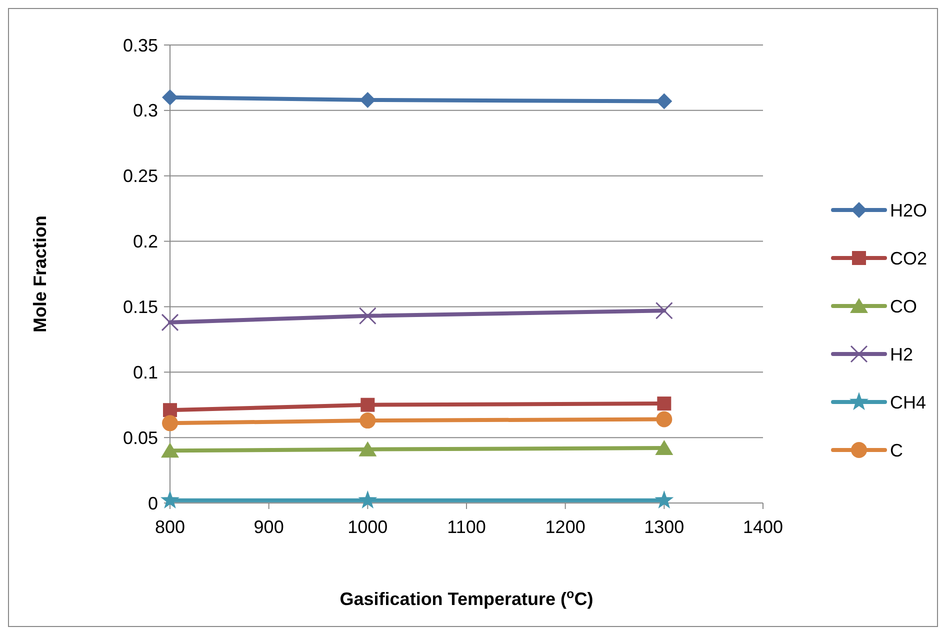  I want to click on legend-label: CO, so click(903, 306).